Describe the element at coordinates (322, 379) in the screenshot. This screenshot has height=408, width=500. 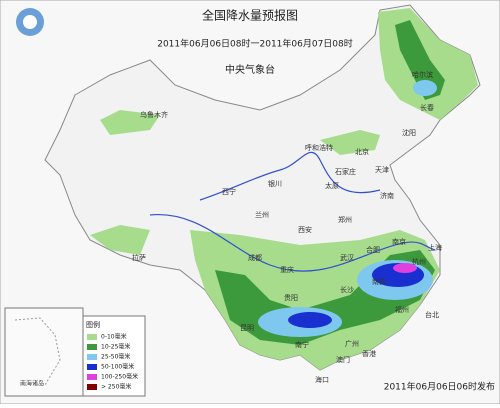
I see `city: 海口` at that location.